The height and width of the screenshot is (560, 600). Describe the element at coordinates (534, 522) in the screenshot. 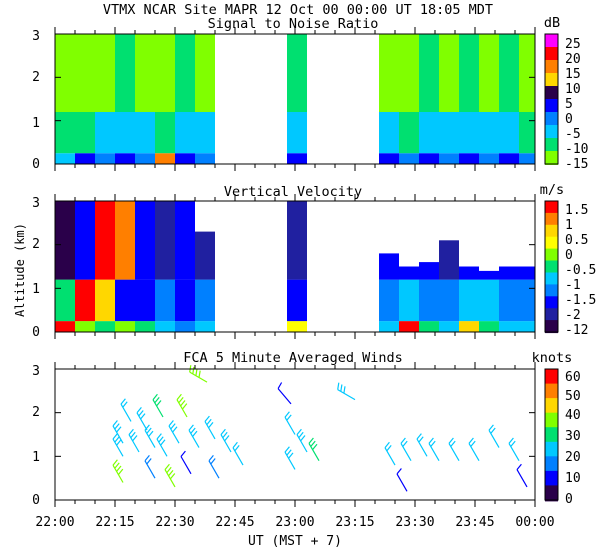

I see `x-tick-label: 00:00` at that location.